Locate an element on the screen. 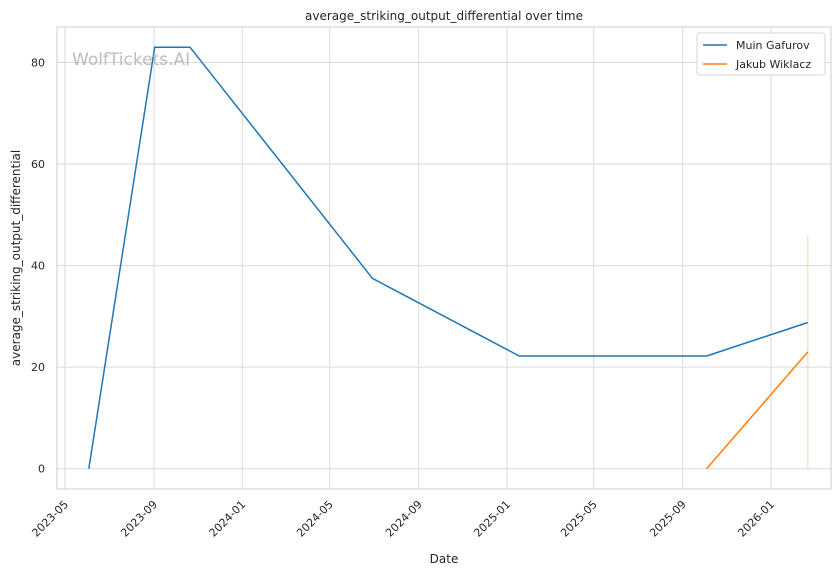  series-line-jakub-wiklacz is located at coordinates (757, 410).